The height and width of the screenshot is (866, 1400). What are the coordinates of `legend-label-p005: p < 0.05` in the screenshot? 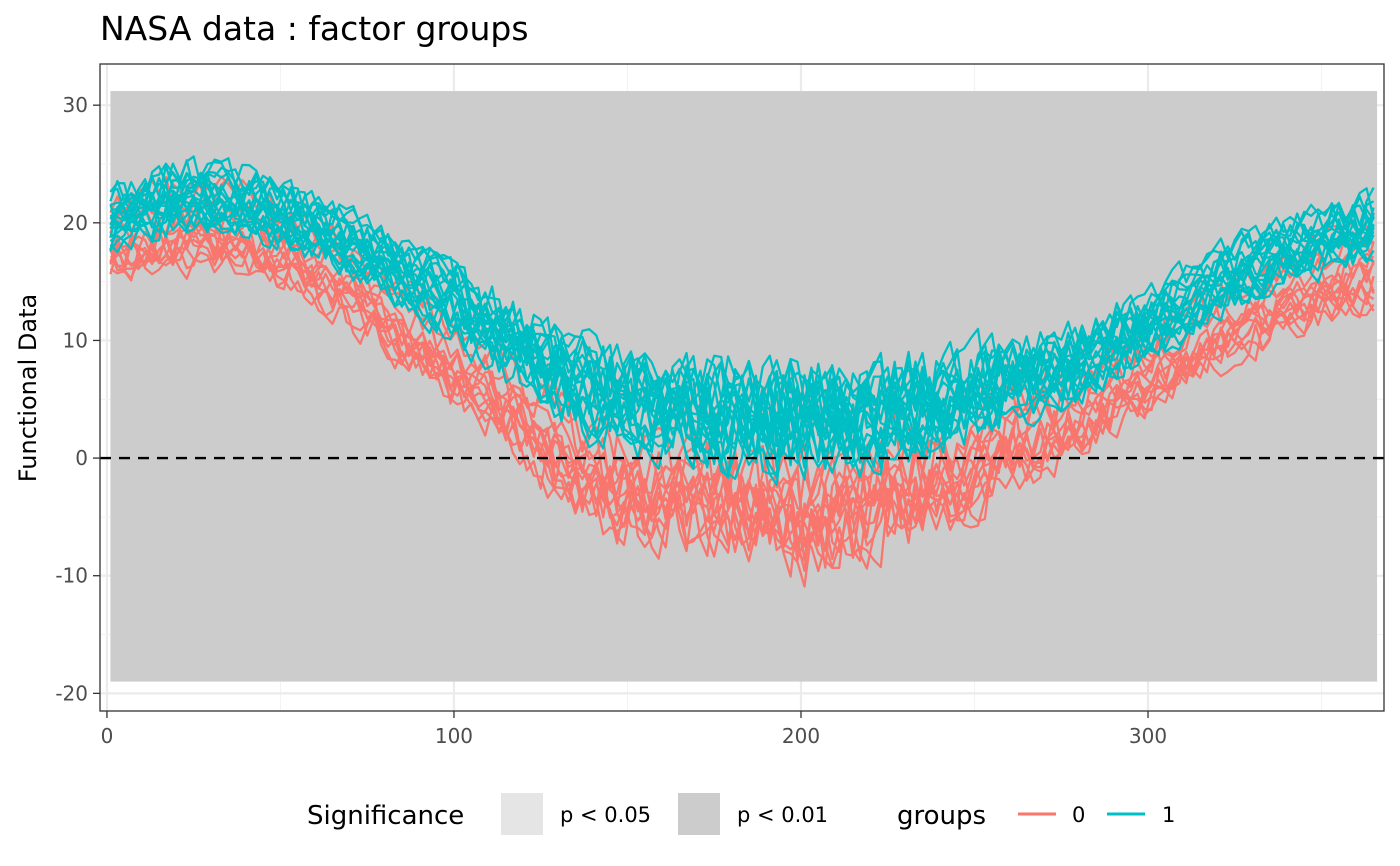 It's located at (605, 815).